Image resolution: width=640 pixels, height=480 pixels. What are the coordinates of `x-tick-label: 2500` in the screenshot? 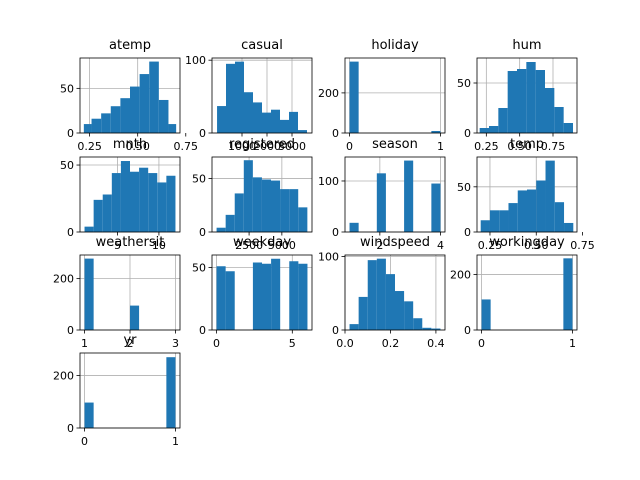 It's located at (249, 245).